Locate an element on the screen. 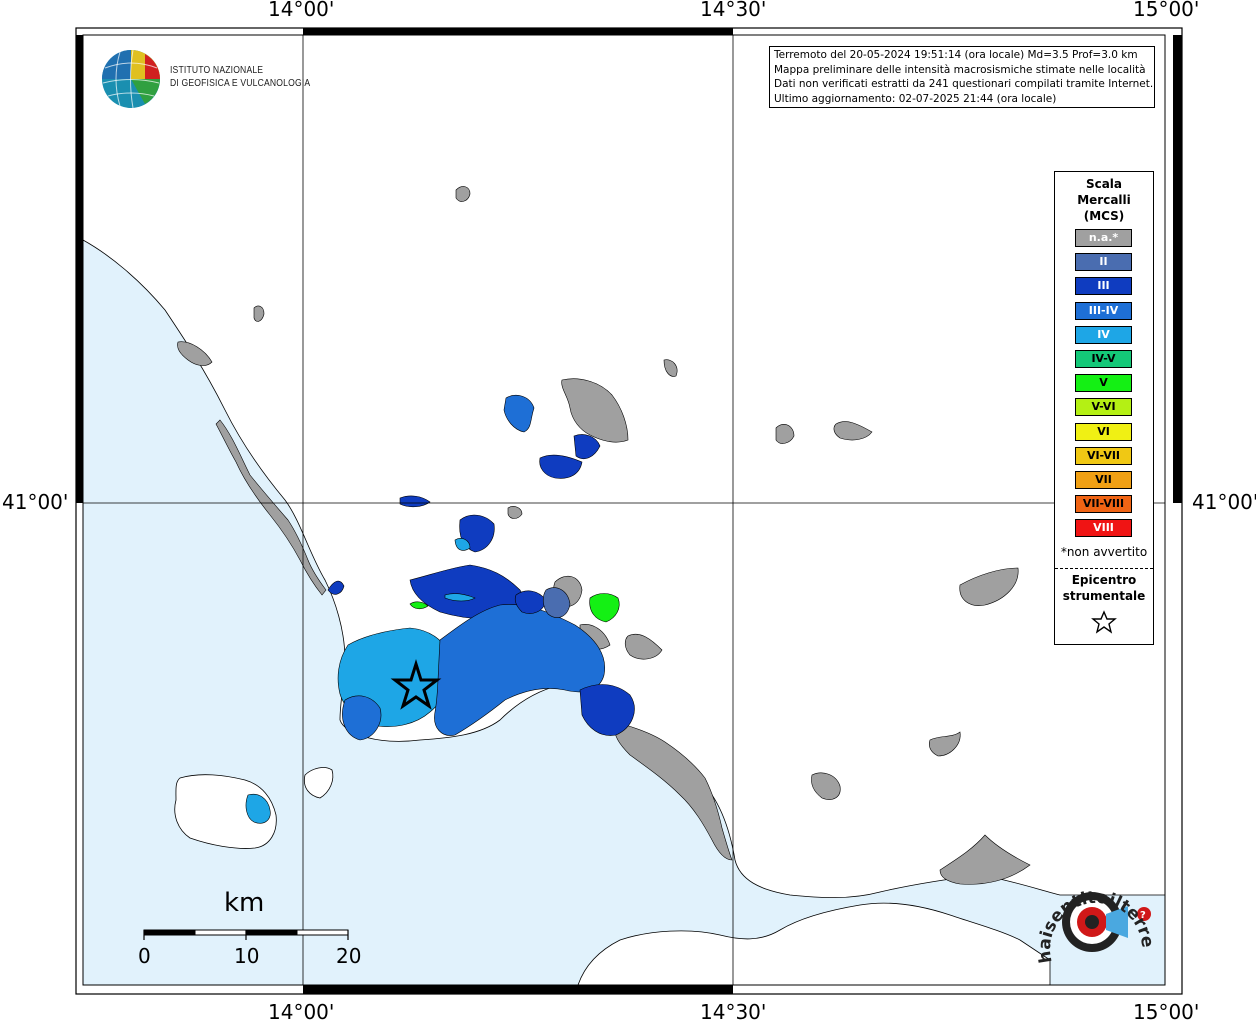  logo-line2: DI GEOFISICA E VULCANOLOGIA is located at coordinates (240, 83).